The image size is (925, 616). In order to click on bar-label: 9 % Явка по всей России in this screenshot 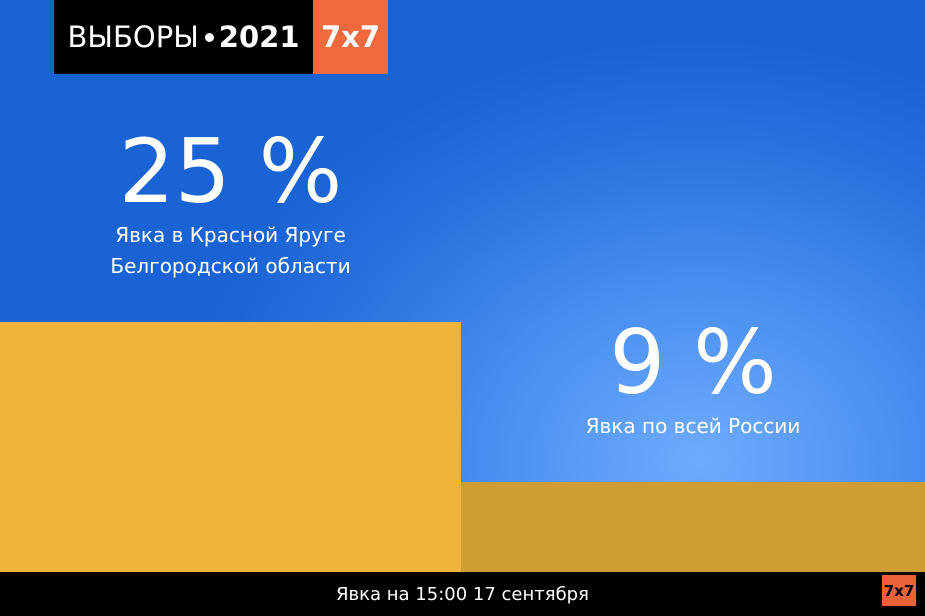, I will do `click(693, 378)`.